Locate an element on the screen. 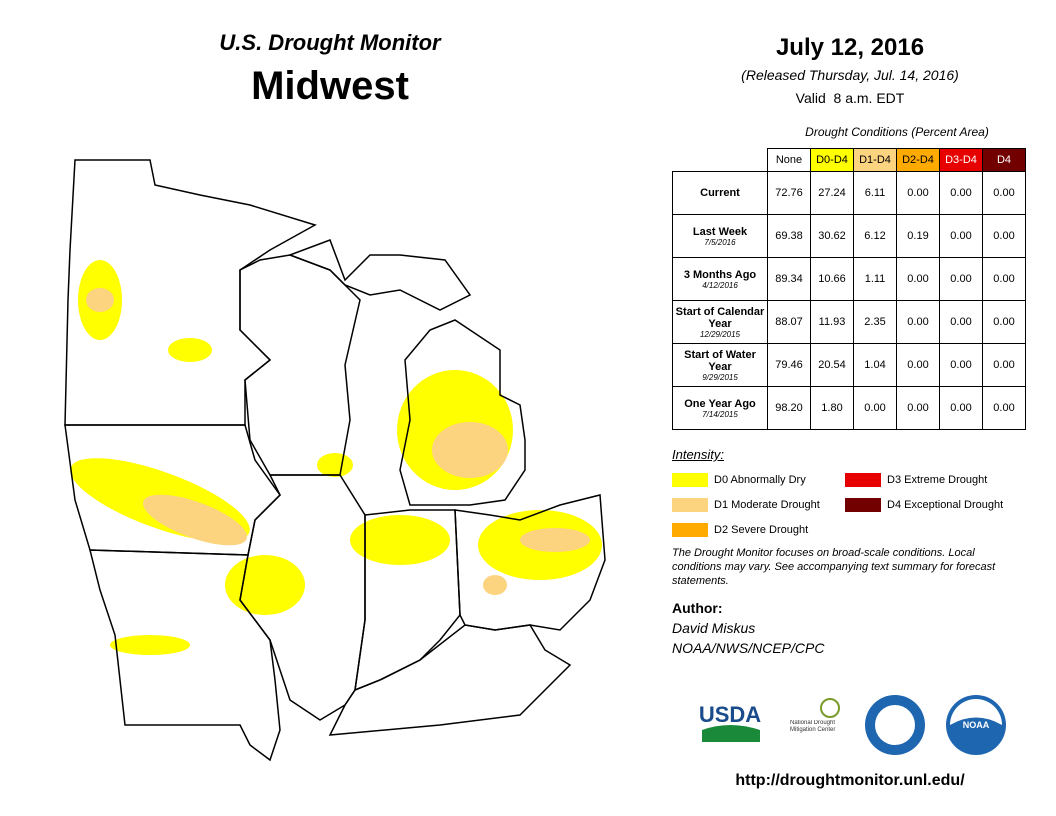 The width and height of the screenshot is (1056, 816). row-date: 7/14/2015 is located at coordinates (720, 414).